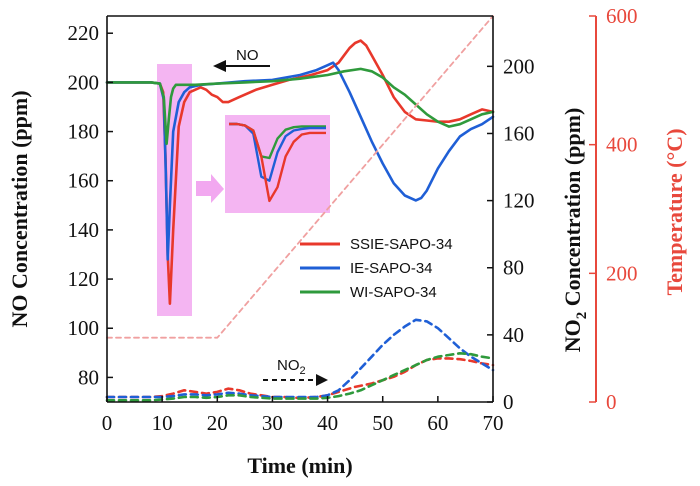 This screenshot has height=486, width=700. I want to click on no-arrow-label: NO, so click(247, 55).